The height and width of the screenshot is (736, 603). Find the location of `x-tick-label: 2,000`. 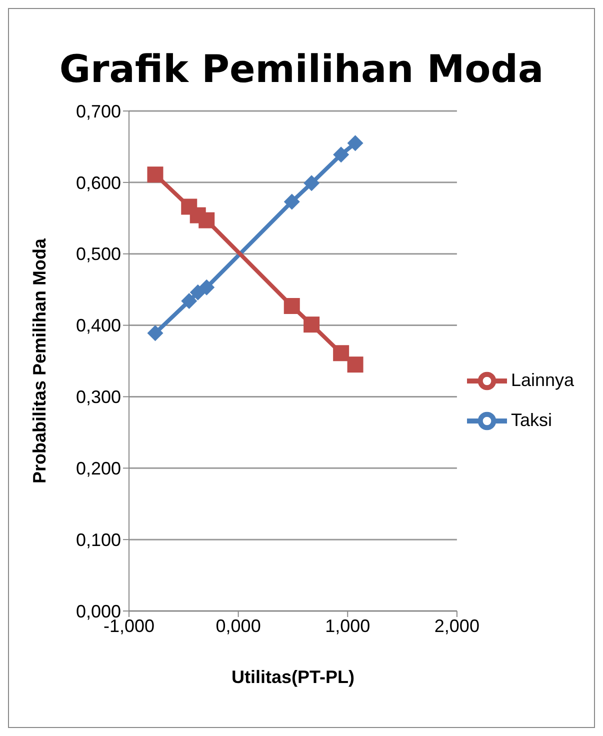

x-tick-label: 2,000 is located at coordinates (457, 626).